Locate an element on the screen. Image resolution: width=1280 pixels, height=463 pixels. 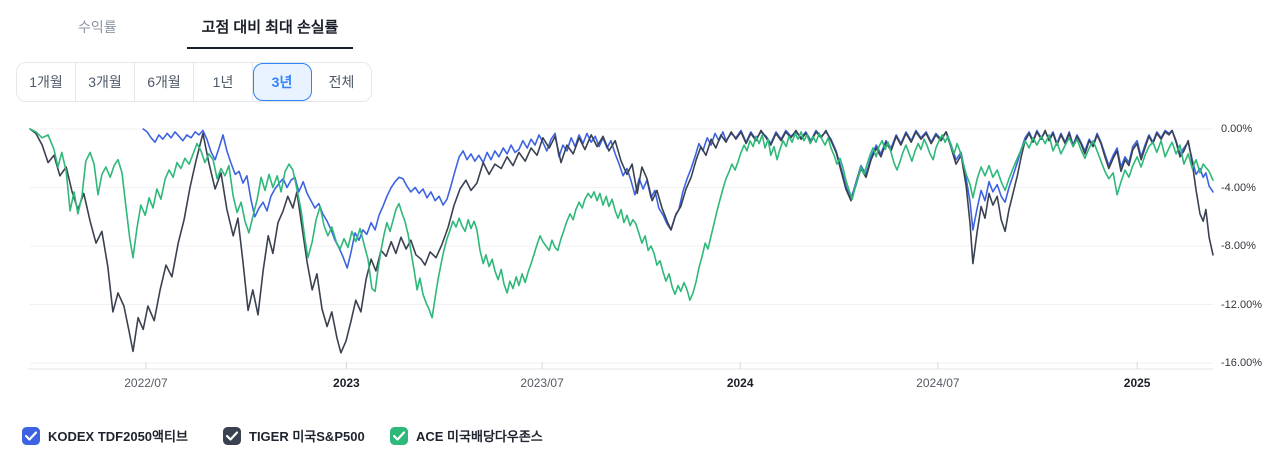
x-axis-label: 2023/07 is located at coordinates (542, 383).